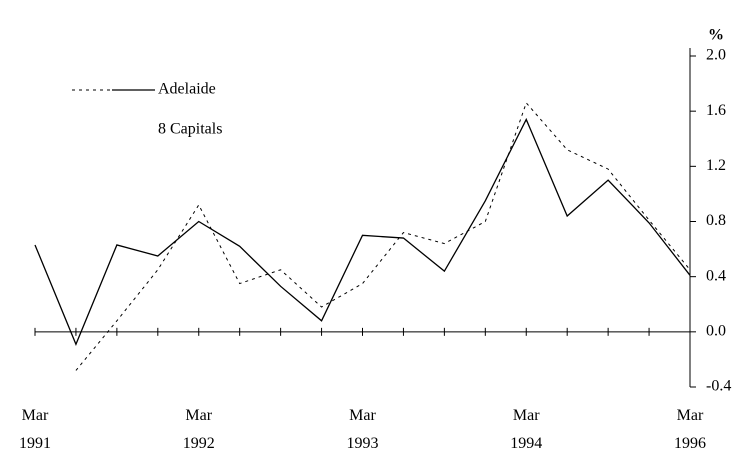  What do you see at coordinates (362, 429) in the screenshot?
I see `x-tick-label: Mar 1993` at bounding box center [362, 429].